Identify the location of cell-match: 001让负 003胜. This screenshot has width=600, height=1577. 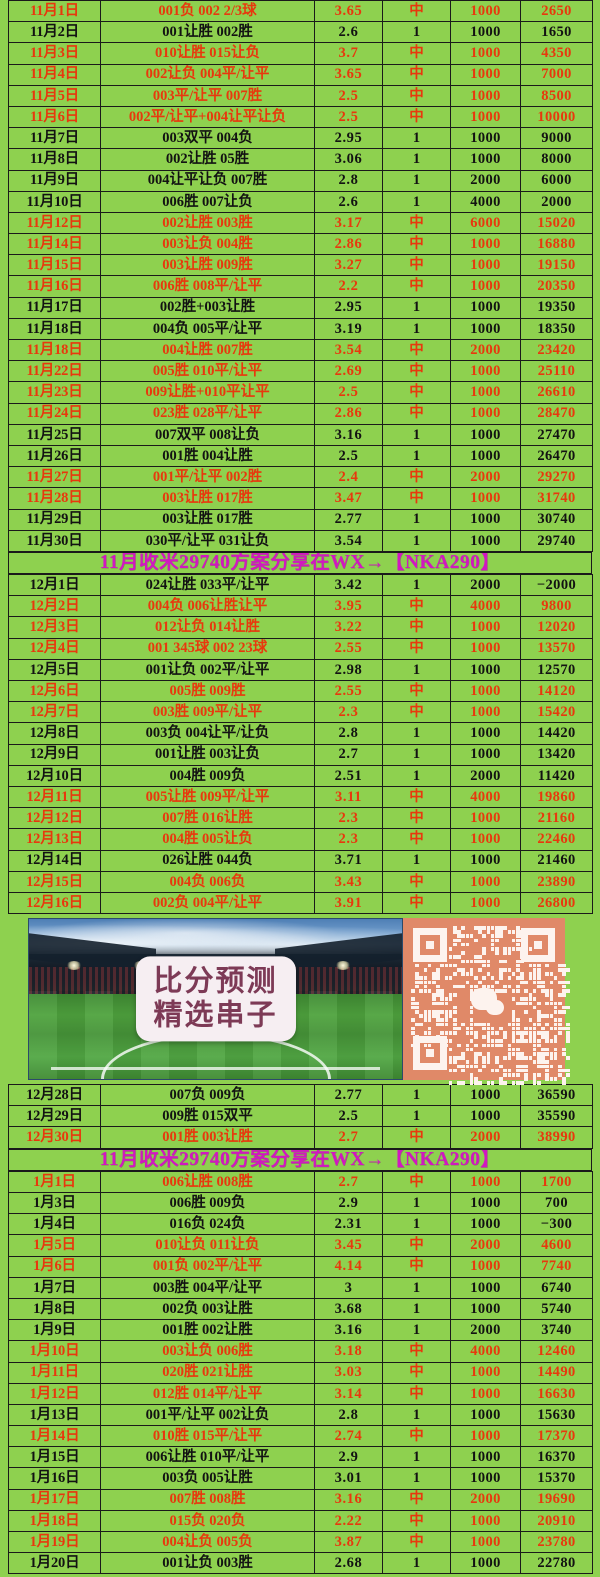
(207, 1563).